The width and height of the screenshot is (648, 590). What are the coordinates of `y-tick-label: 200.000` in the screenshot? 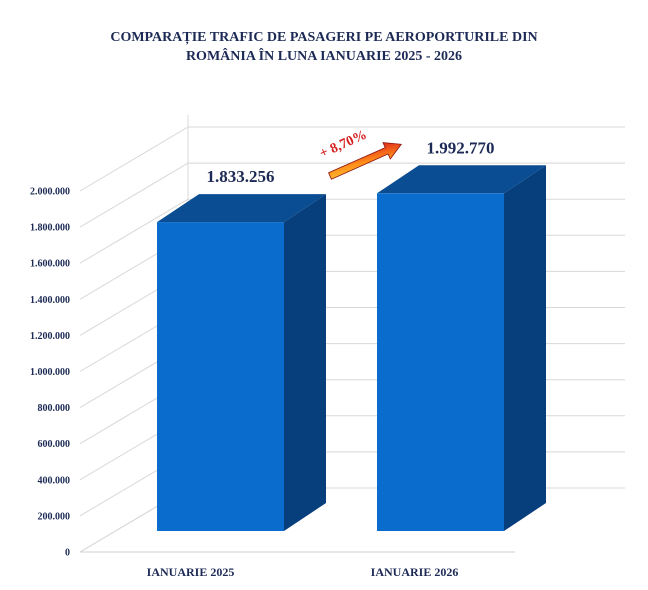 It's located at (54, 516).